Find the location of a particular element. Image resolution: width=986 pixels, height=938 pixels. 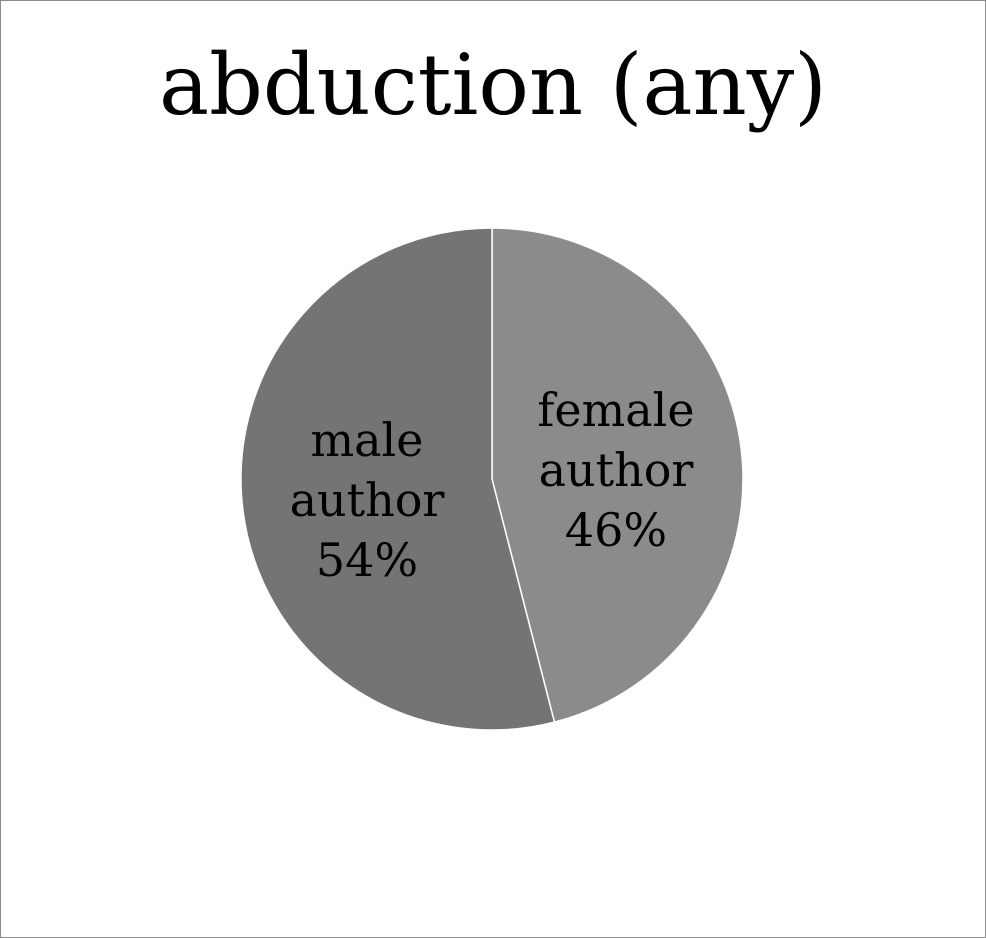

data-label-line: 46% is located at coordinates (616, 530).